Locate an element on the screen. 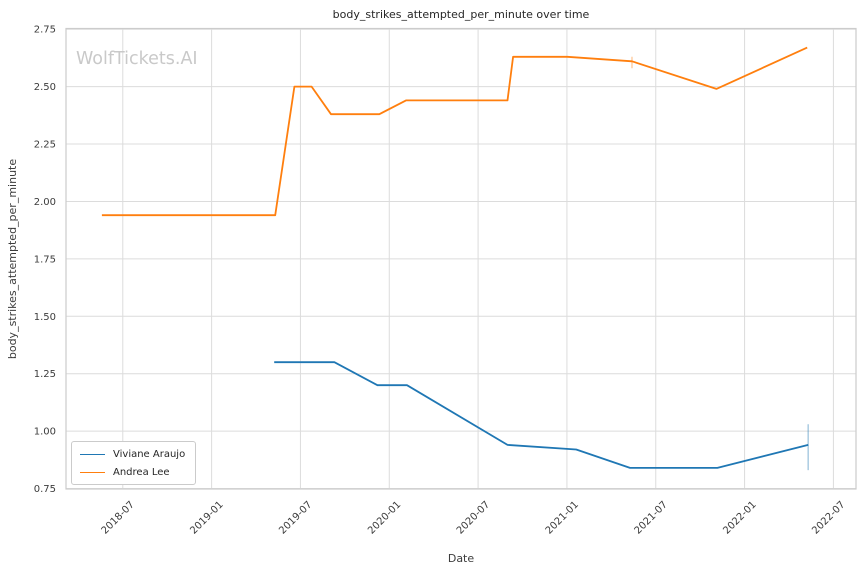  x-tick-label: 2022-07 is located at coordinates (828, 517).